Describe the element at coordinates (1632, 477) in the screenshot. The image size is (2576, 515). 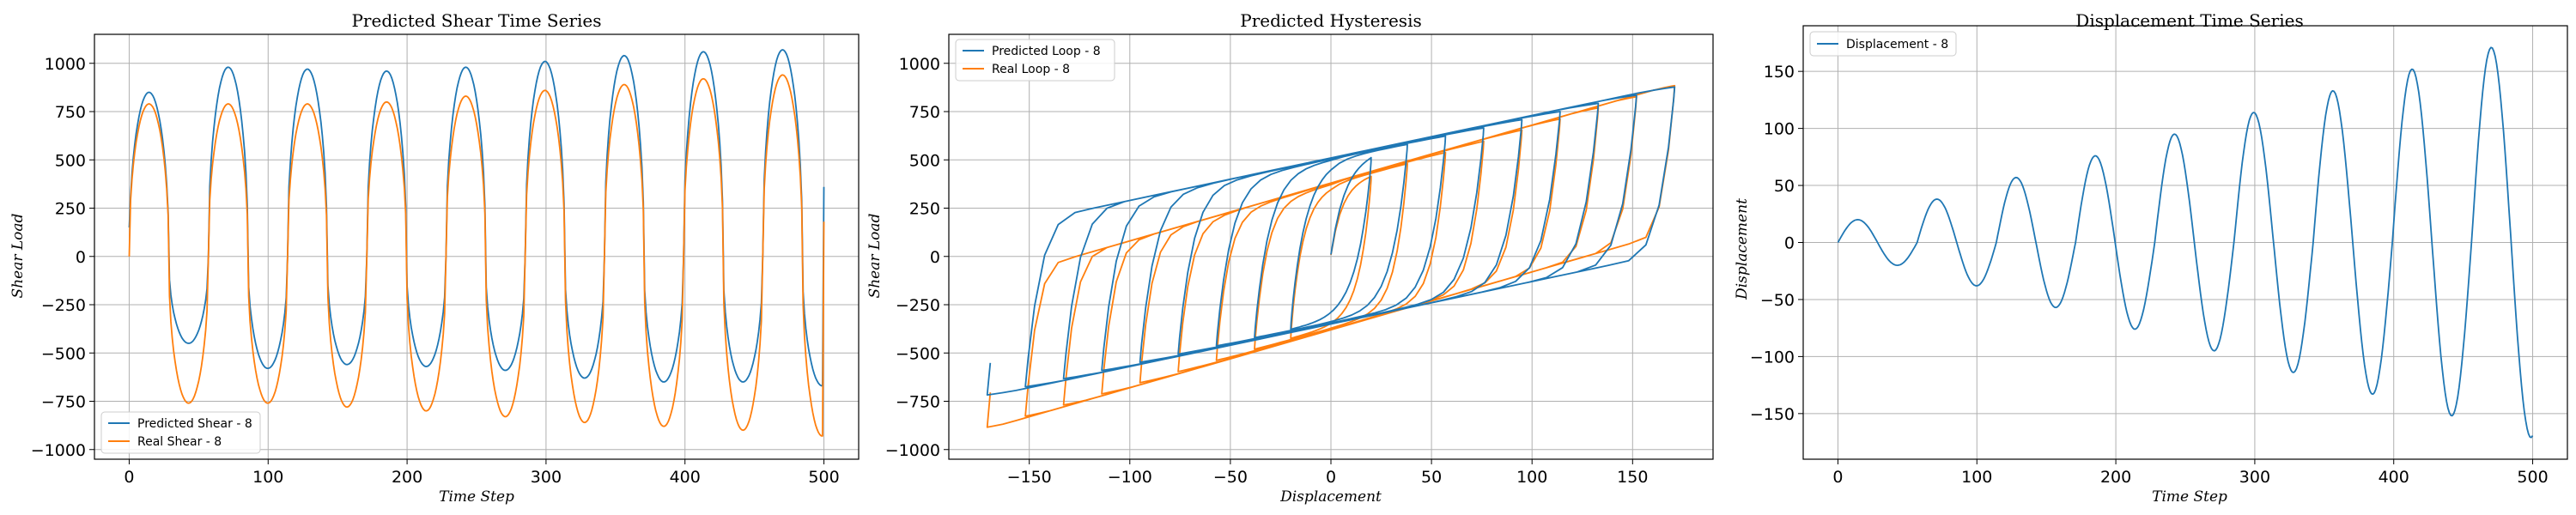
I see `x-tick-label: 150` at that location.